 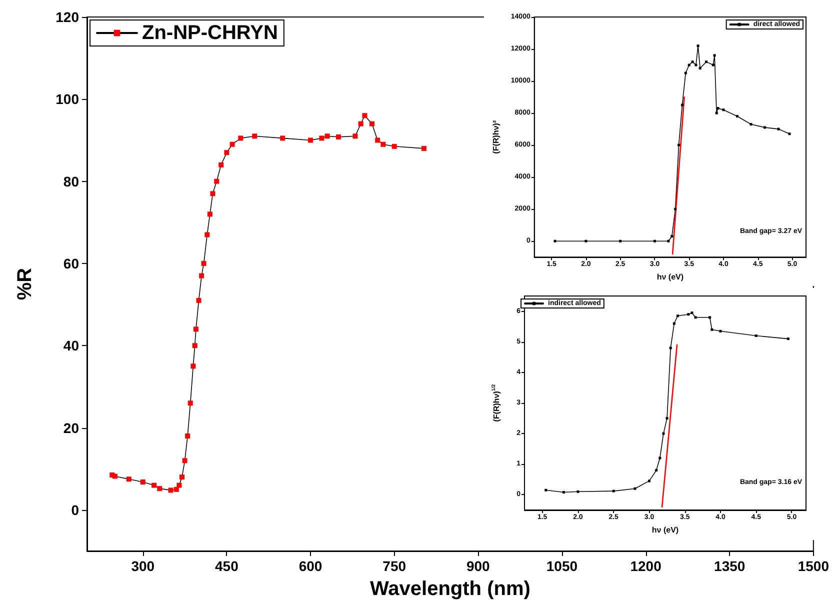 What do you see at coordinates (562, 566) in the screenshot?
I see `x-tick-label: 1050` at bounding box center [562, 566].